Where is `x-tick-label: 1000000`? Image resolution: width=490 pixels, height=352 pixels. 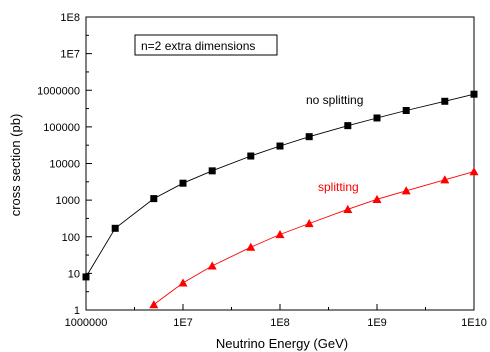 x-tick-label: 1000000 is located at coordinates (86, 323).